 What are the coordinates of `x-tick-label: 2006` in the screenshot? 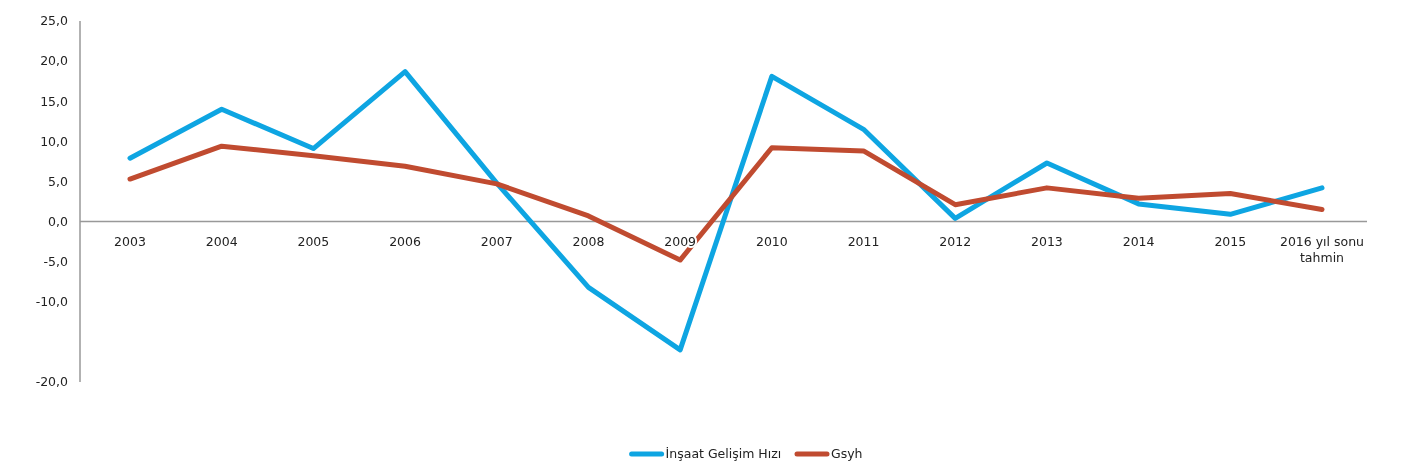 It's located at (405, 241).